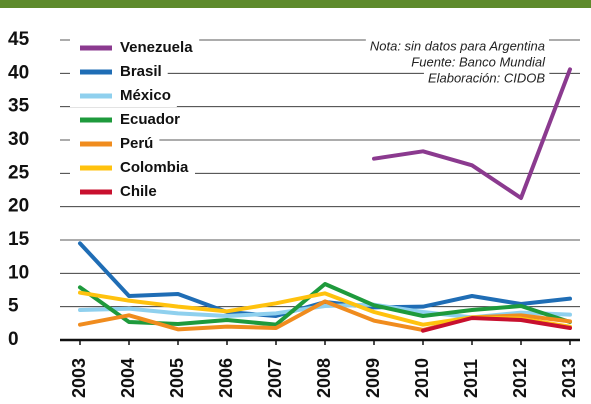 Image resolution: width=591 pixels, height=404 pixels. Describe the element at coordinates (141, 71) in the screenshot. I see `legend-label: Brasil` at that location.